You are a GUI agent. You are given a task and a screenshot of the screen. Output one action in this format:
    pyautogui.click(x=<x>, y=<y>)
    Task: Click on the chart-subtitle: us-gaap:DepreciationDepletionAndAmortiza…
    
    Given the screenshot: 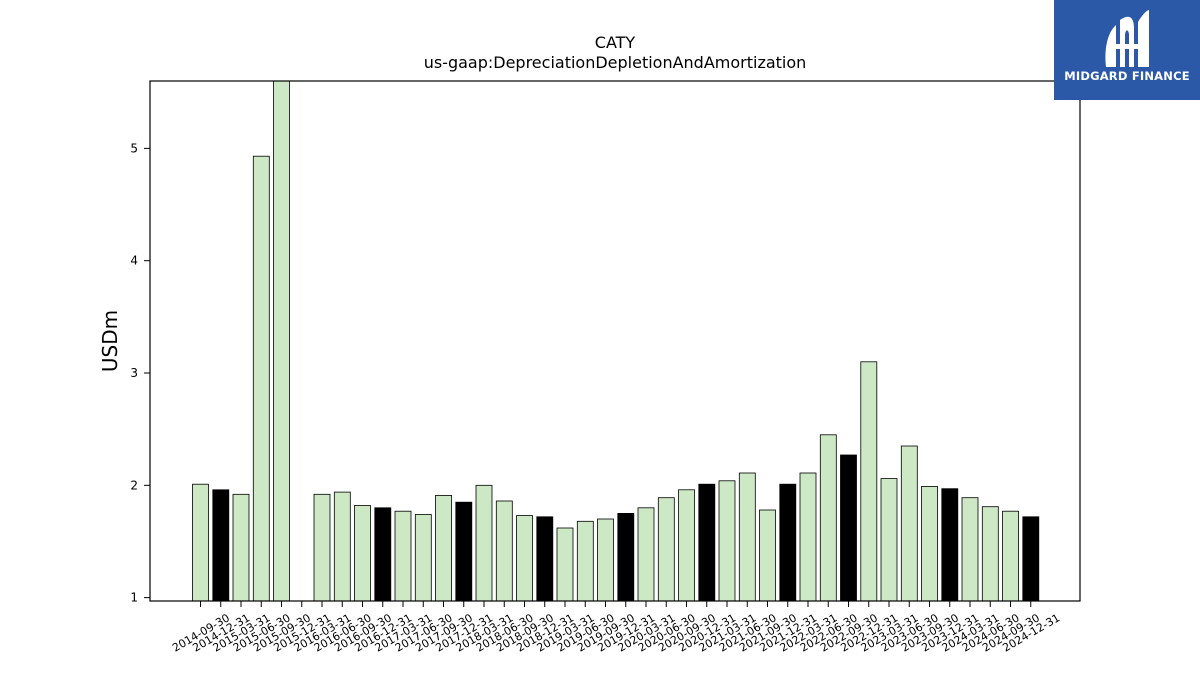 What is the action you would take?
    pyautogui.click(x=615, y=62)
    